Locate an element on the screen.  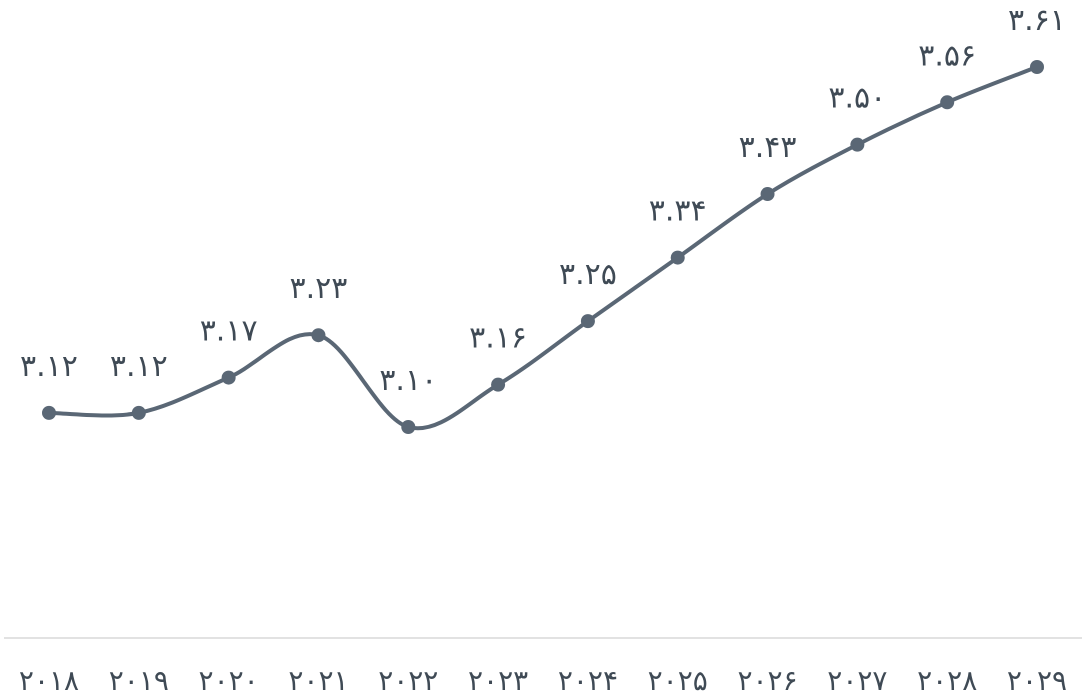
data-label-3: ۳.۲۳ is located at coordinates (319, 288).